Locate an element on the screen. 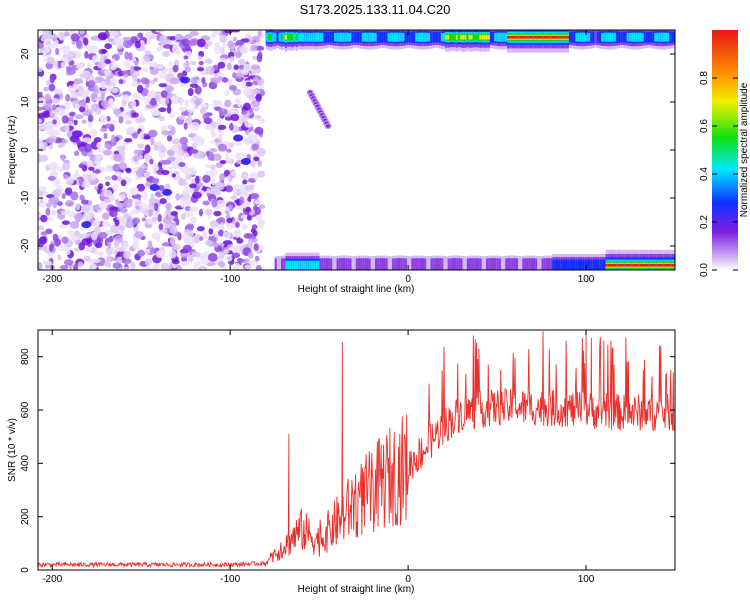  snr-x-label: Height of straight line (km) is located at coordinates (356, 589).